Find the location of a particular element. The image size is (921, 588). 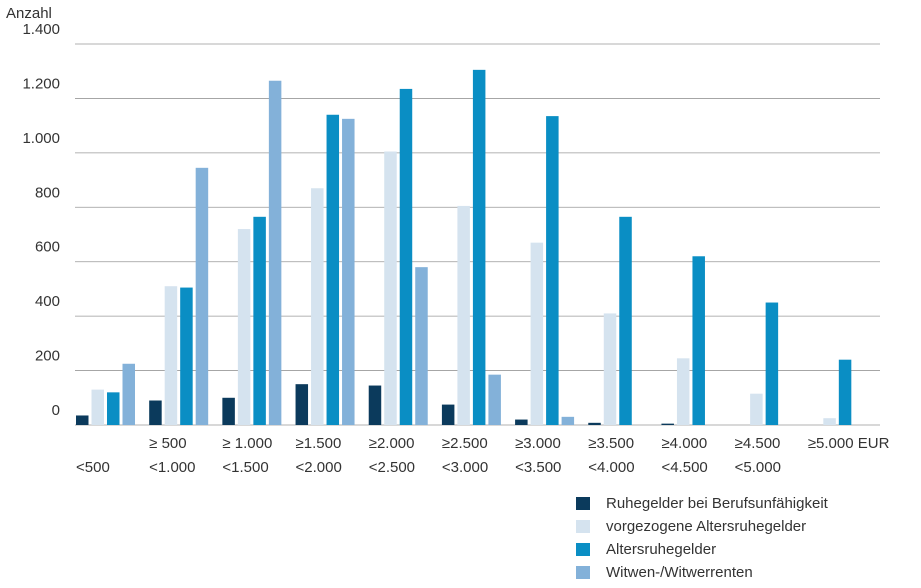

x-tick-label: ≥2.500 is located at coordinates (465, 443).